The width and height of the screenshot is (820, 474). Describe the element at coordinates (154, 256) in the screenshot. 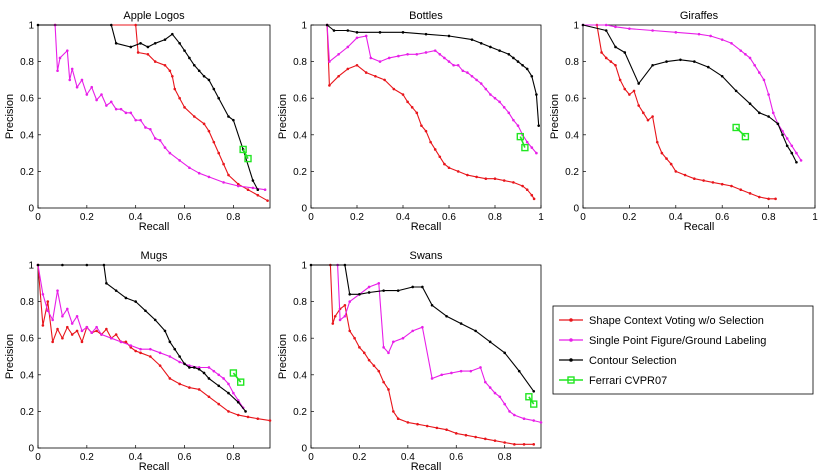

I see `chart-title: Mugs` at that location.